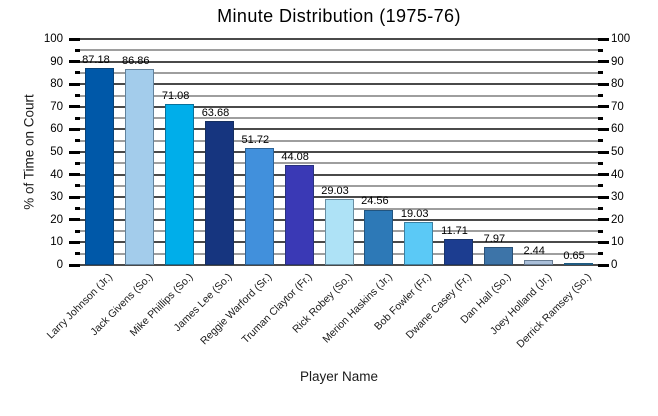  What do you see at coordinates (56, 84) in the screenshot?
I see `y-tick-label-left: 80` at bounding box center [56, 84].